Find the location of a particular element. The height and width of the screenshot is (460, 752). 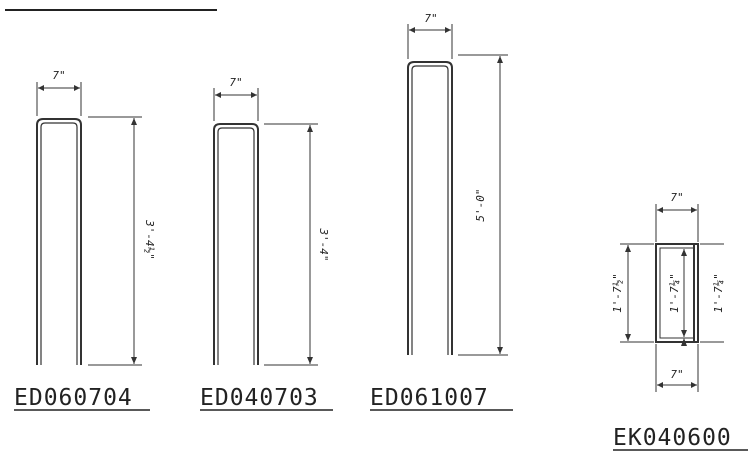

height-dim-text: 3'-4" is located at coordinates (323, 244).